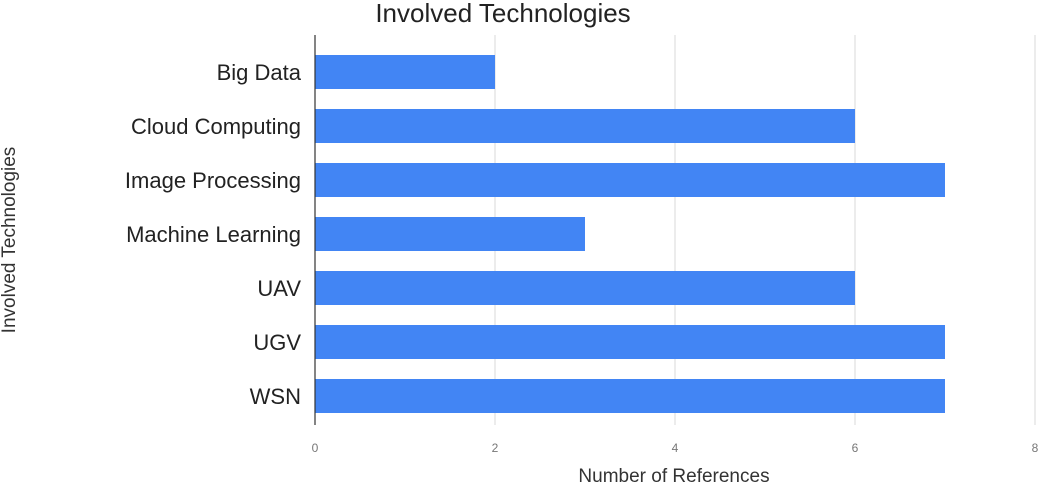 The width and height of the screenshot is (1040, 484). I want to click on x-tick-label: 8, so click(1035, 448).